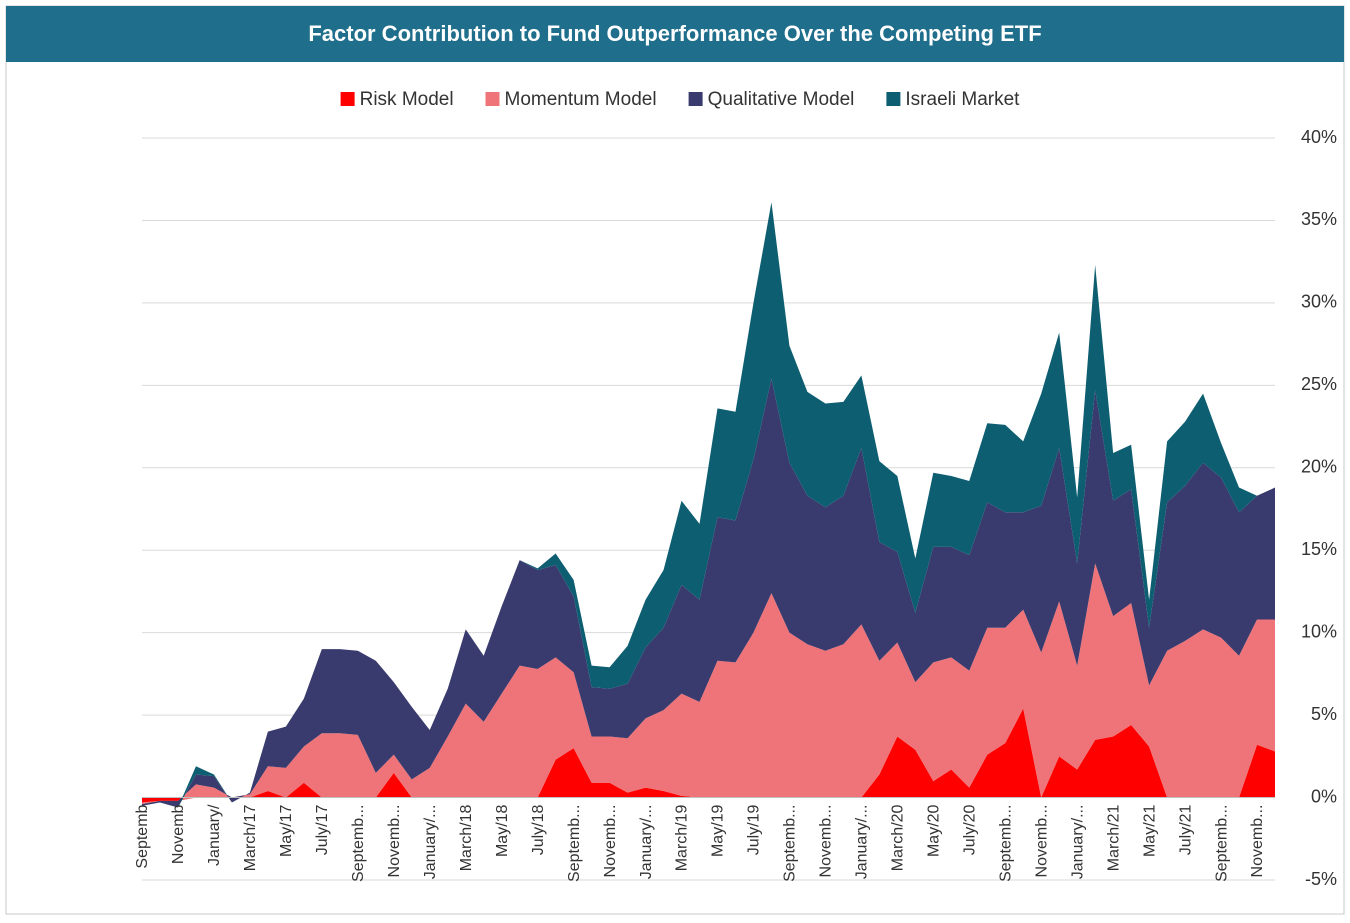 Image resolution: width=1350 pixels, height=923 pixels. What do you see at coordinates (466, 837) in the screenshot?
I see `x-tick-label: March/18` at bounding box center [466, 837].